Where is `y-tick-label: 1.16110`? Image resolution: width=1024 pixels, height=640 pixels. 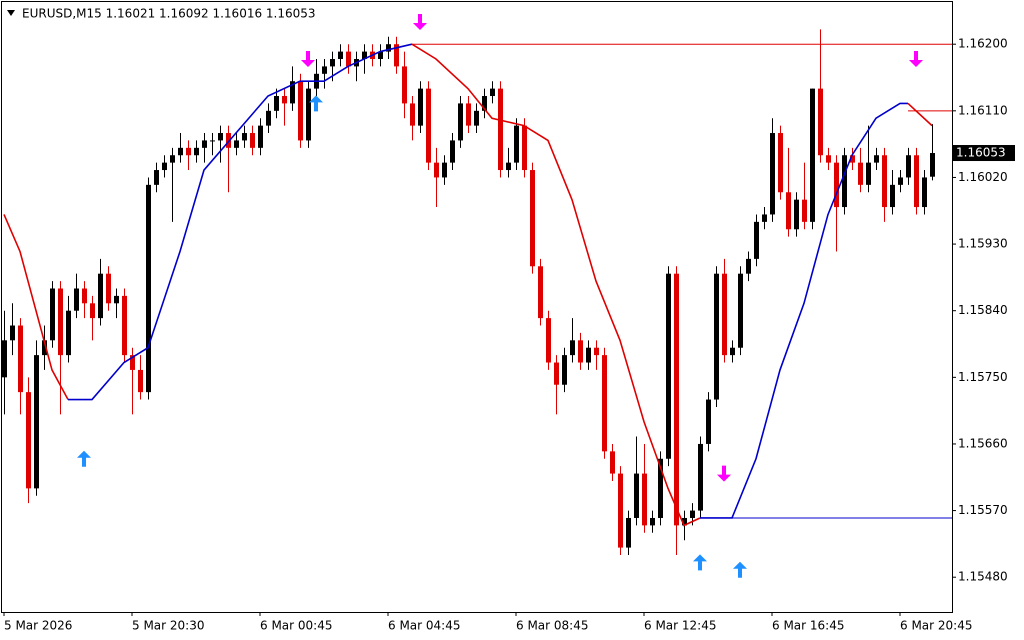
y-tick-label: 1.16110 is located at coordinates (983, 110).